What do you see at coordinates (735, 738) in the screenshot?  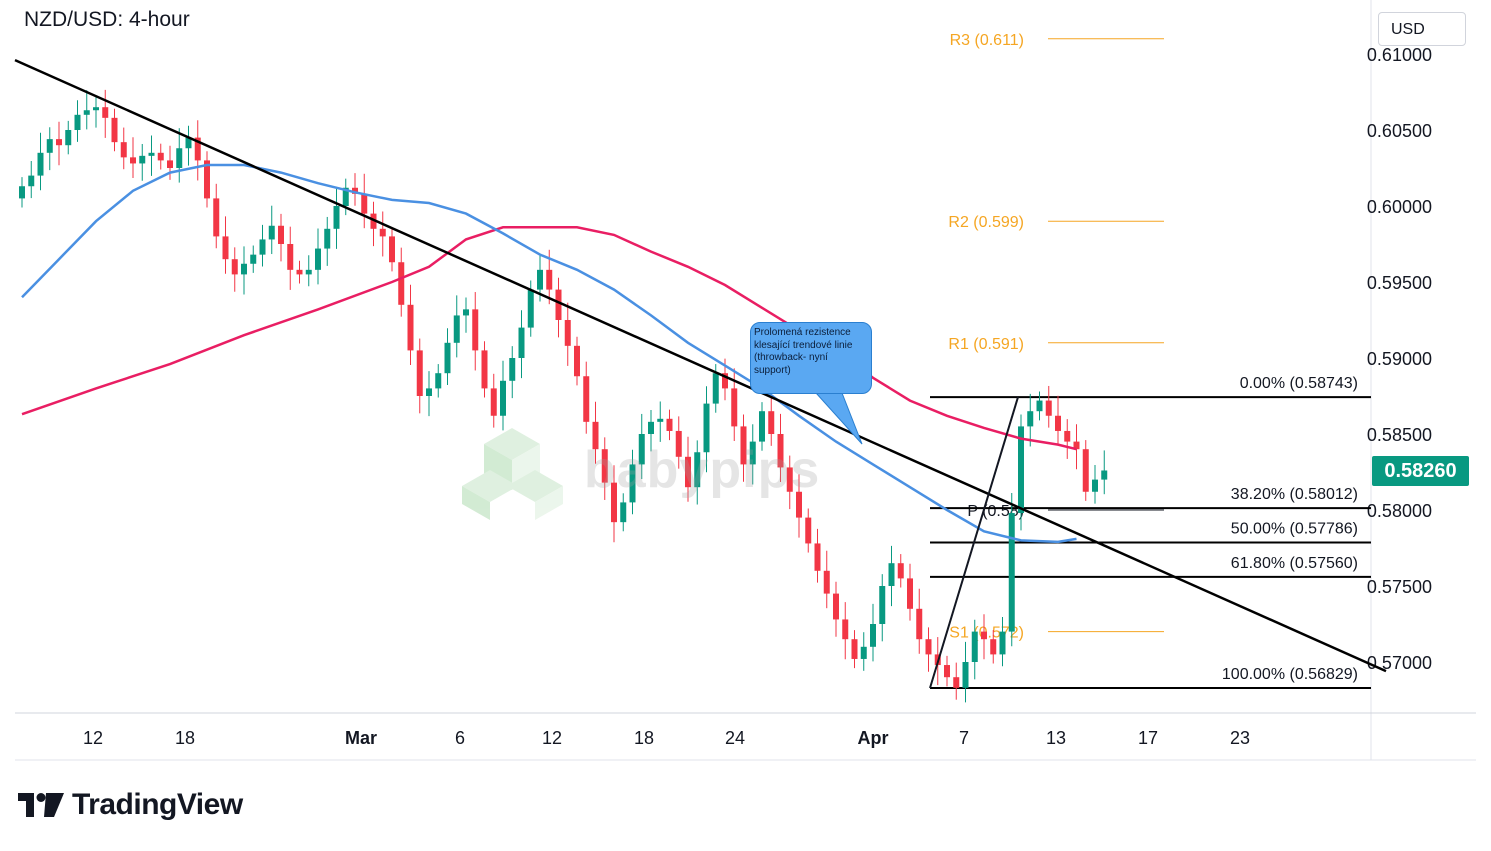 I see `time-tick-label: 24` at bounding box center [735, 738].